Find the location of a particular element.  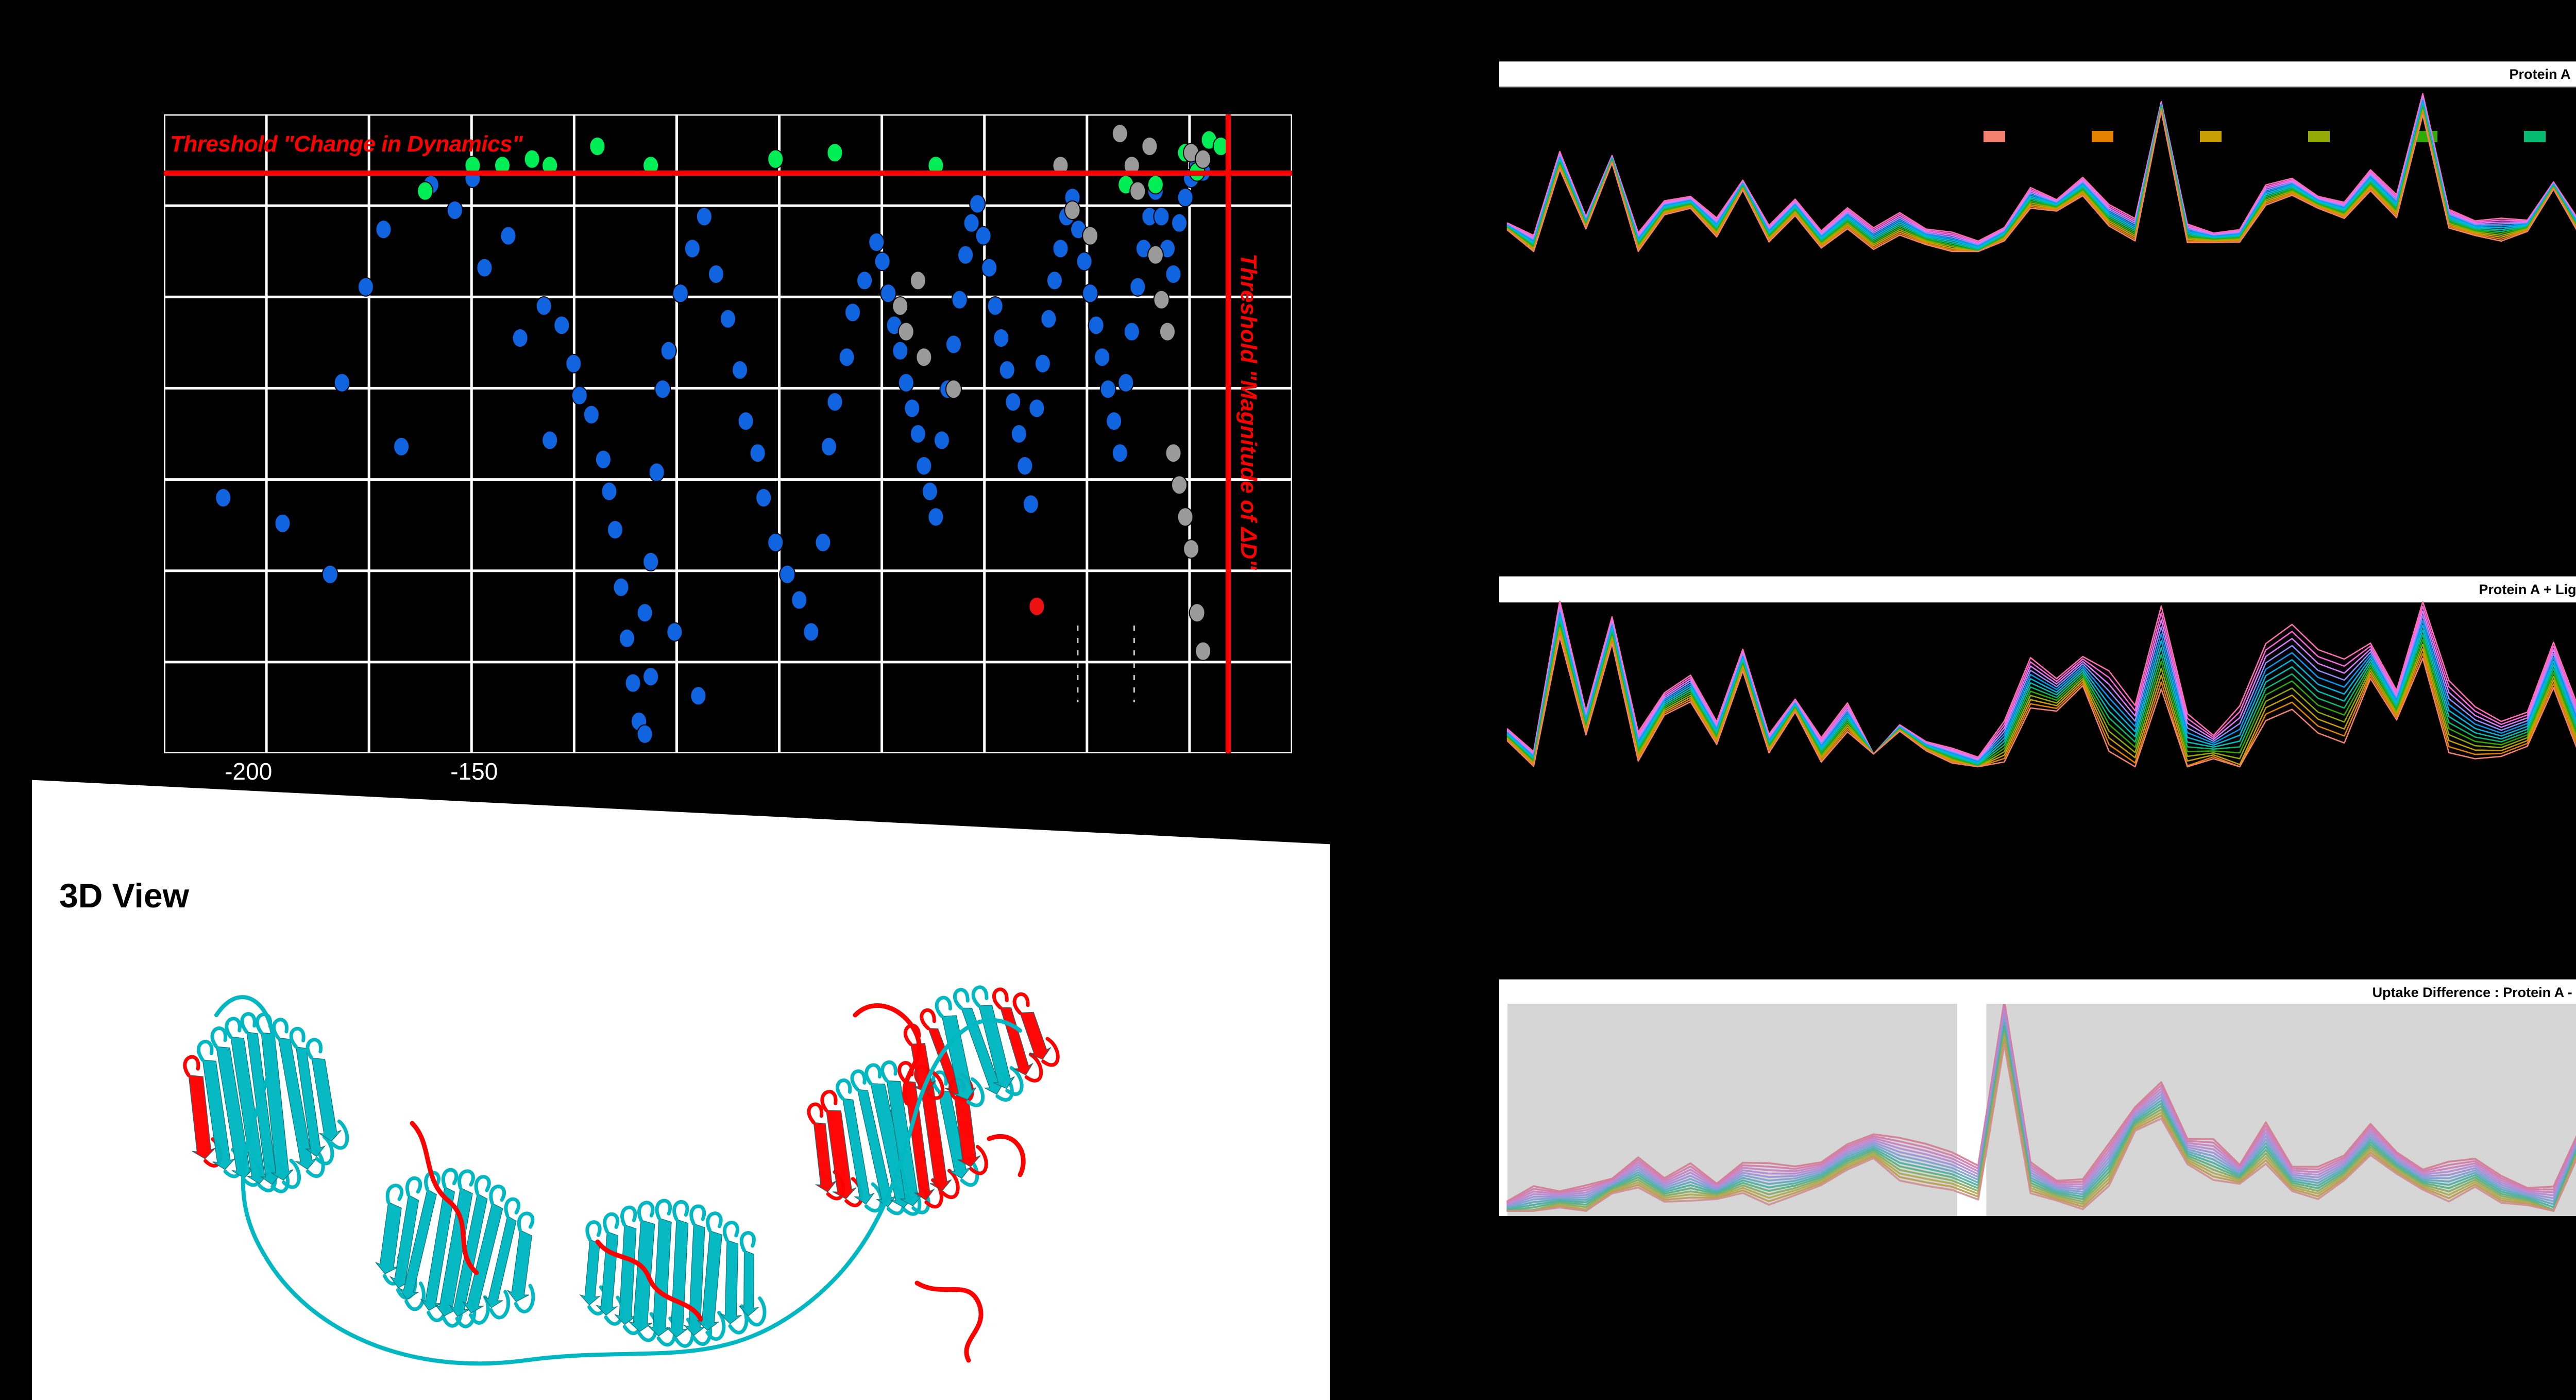

protein-a-uptake-block: Protein A is located at coordinates (2038, 159).